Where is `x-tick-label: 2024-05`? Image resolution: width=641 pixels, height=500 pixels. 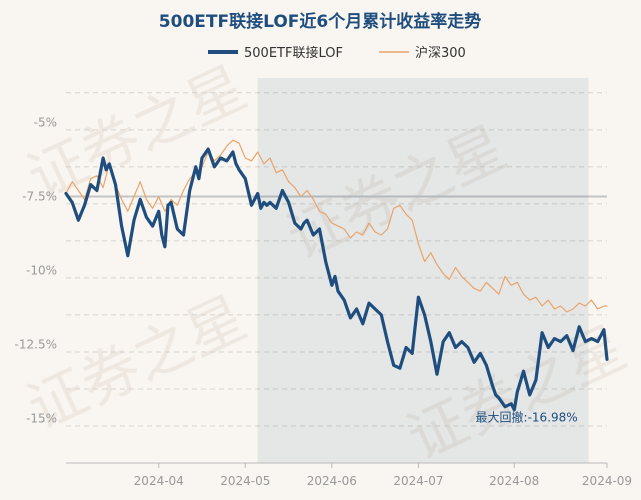 x-tick-label: 2024-05 is located at coordinates (245, 481).